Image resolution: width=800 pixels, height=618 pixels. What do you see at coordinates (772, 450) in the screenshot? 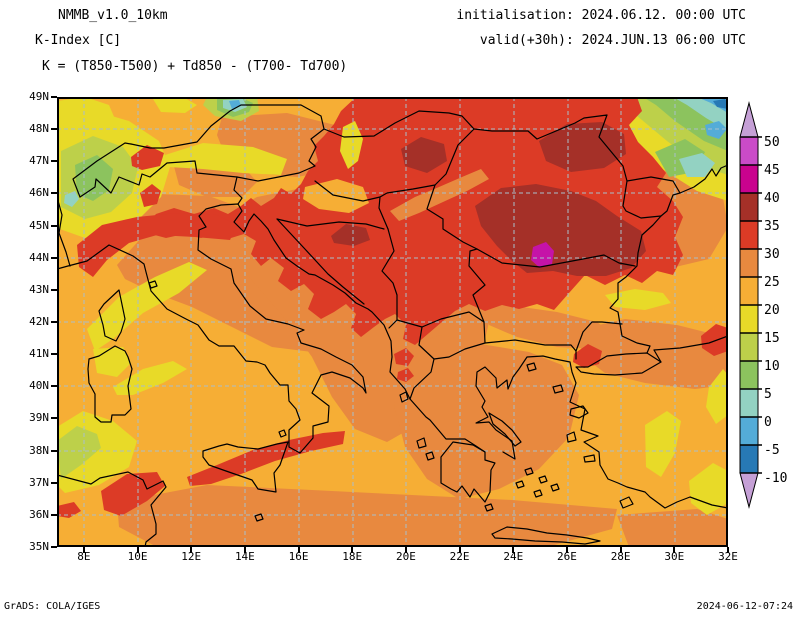
I see `colorbar-label: -5` at bounding box center [772, 450].